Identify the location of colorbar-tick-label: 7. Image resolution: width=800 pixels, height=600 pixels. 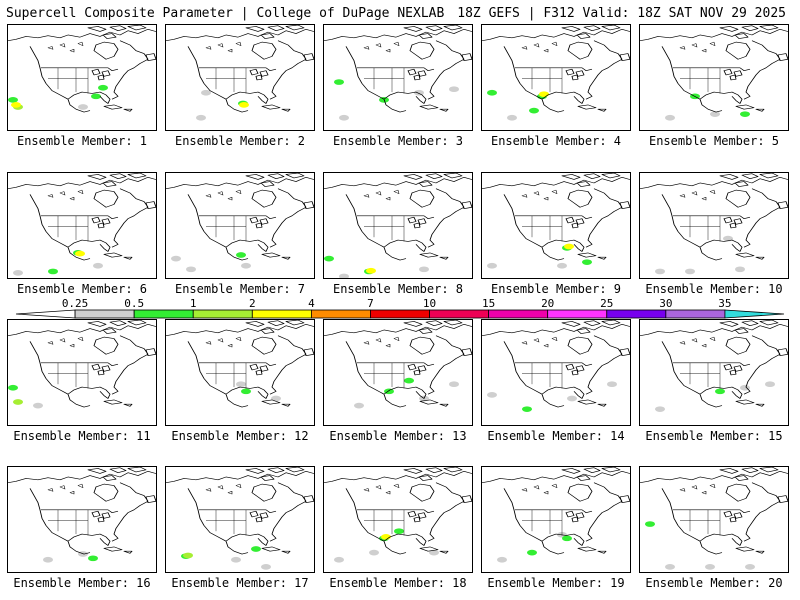
(370, 303).